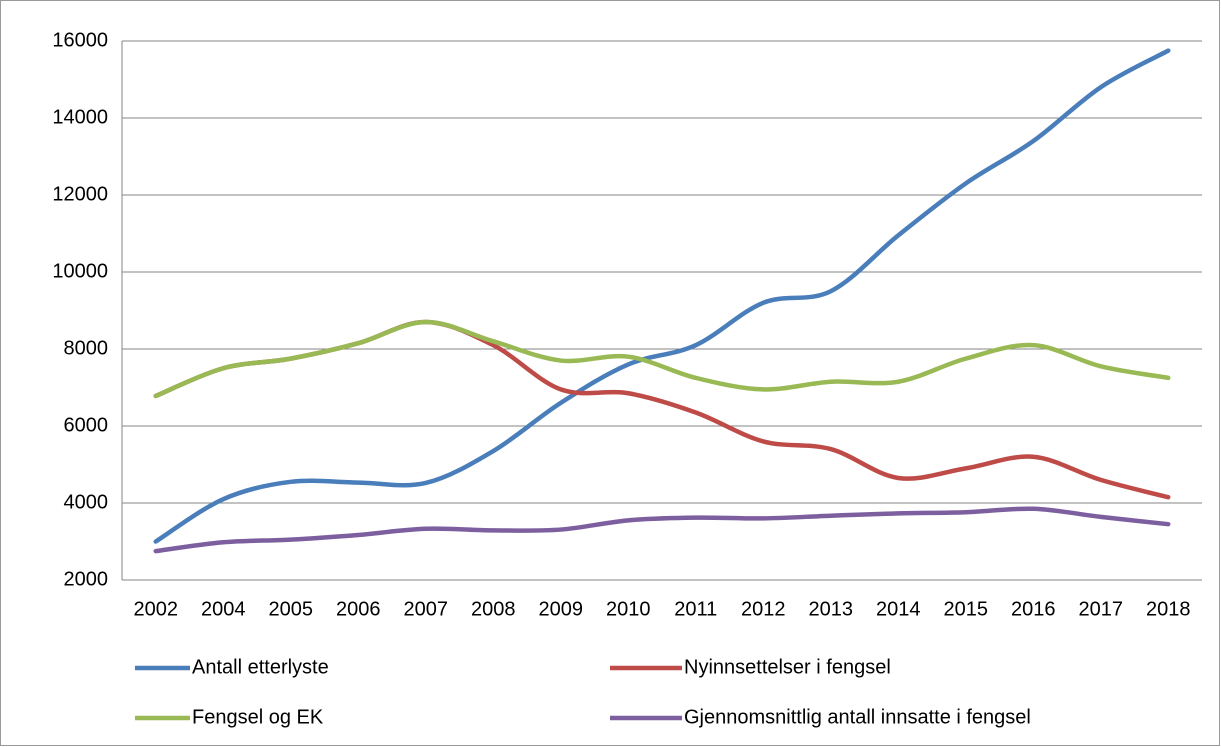 This screenshot has width=1221, height=747. What do you see at coordinates (223, 609) in the screenshot?
I see `x-tick-label: 2004` at bounding box center [223, 609].